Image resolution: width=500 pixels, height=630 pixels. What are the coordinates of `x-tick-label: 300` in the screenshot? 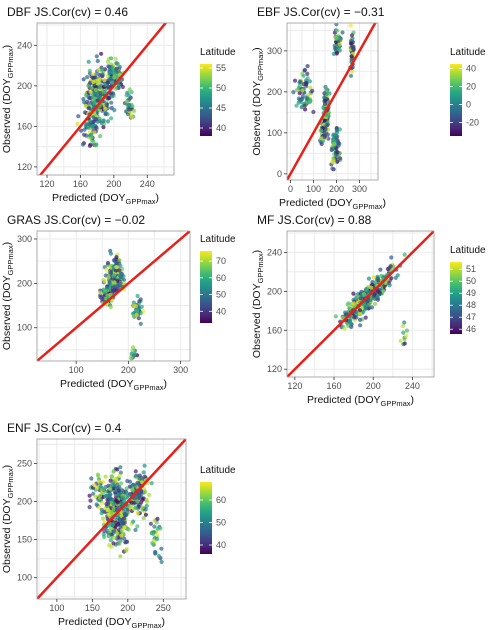 It's located at (359, 189).